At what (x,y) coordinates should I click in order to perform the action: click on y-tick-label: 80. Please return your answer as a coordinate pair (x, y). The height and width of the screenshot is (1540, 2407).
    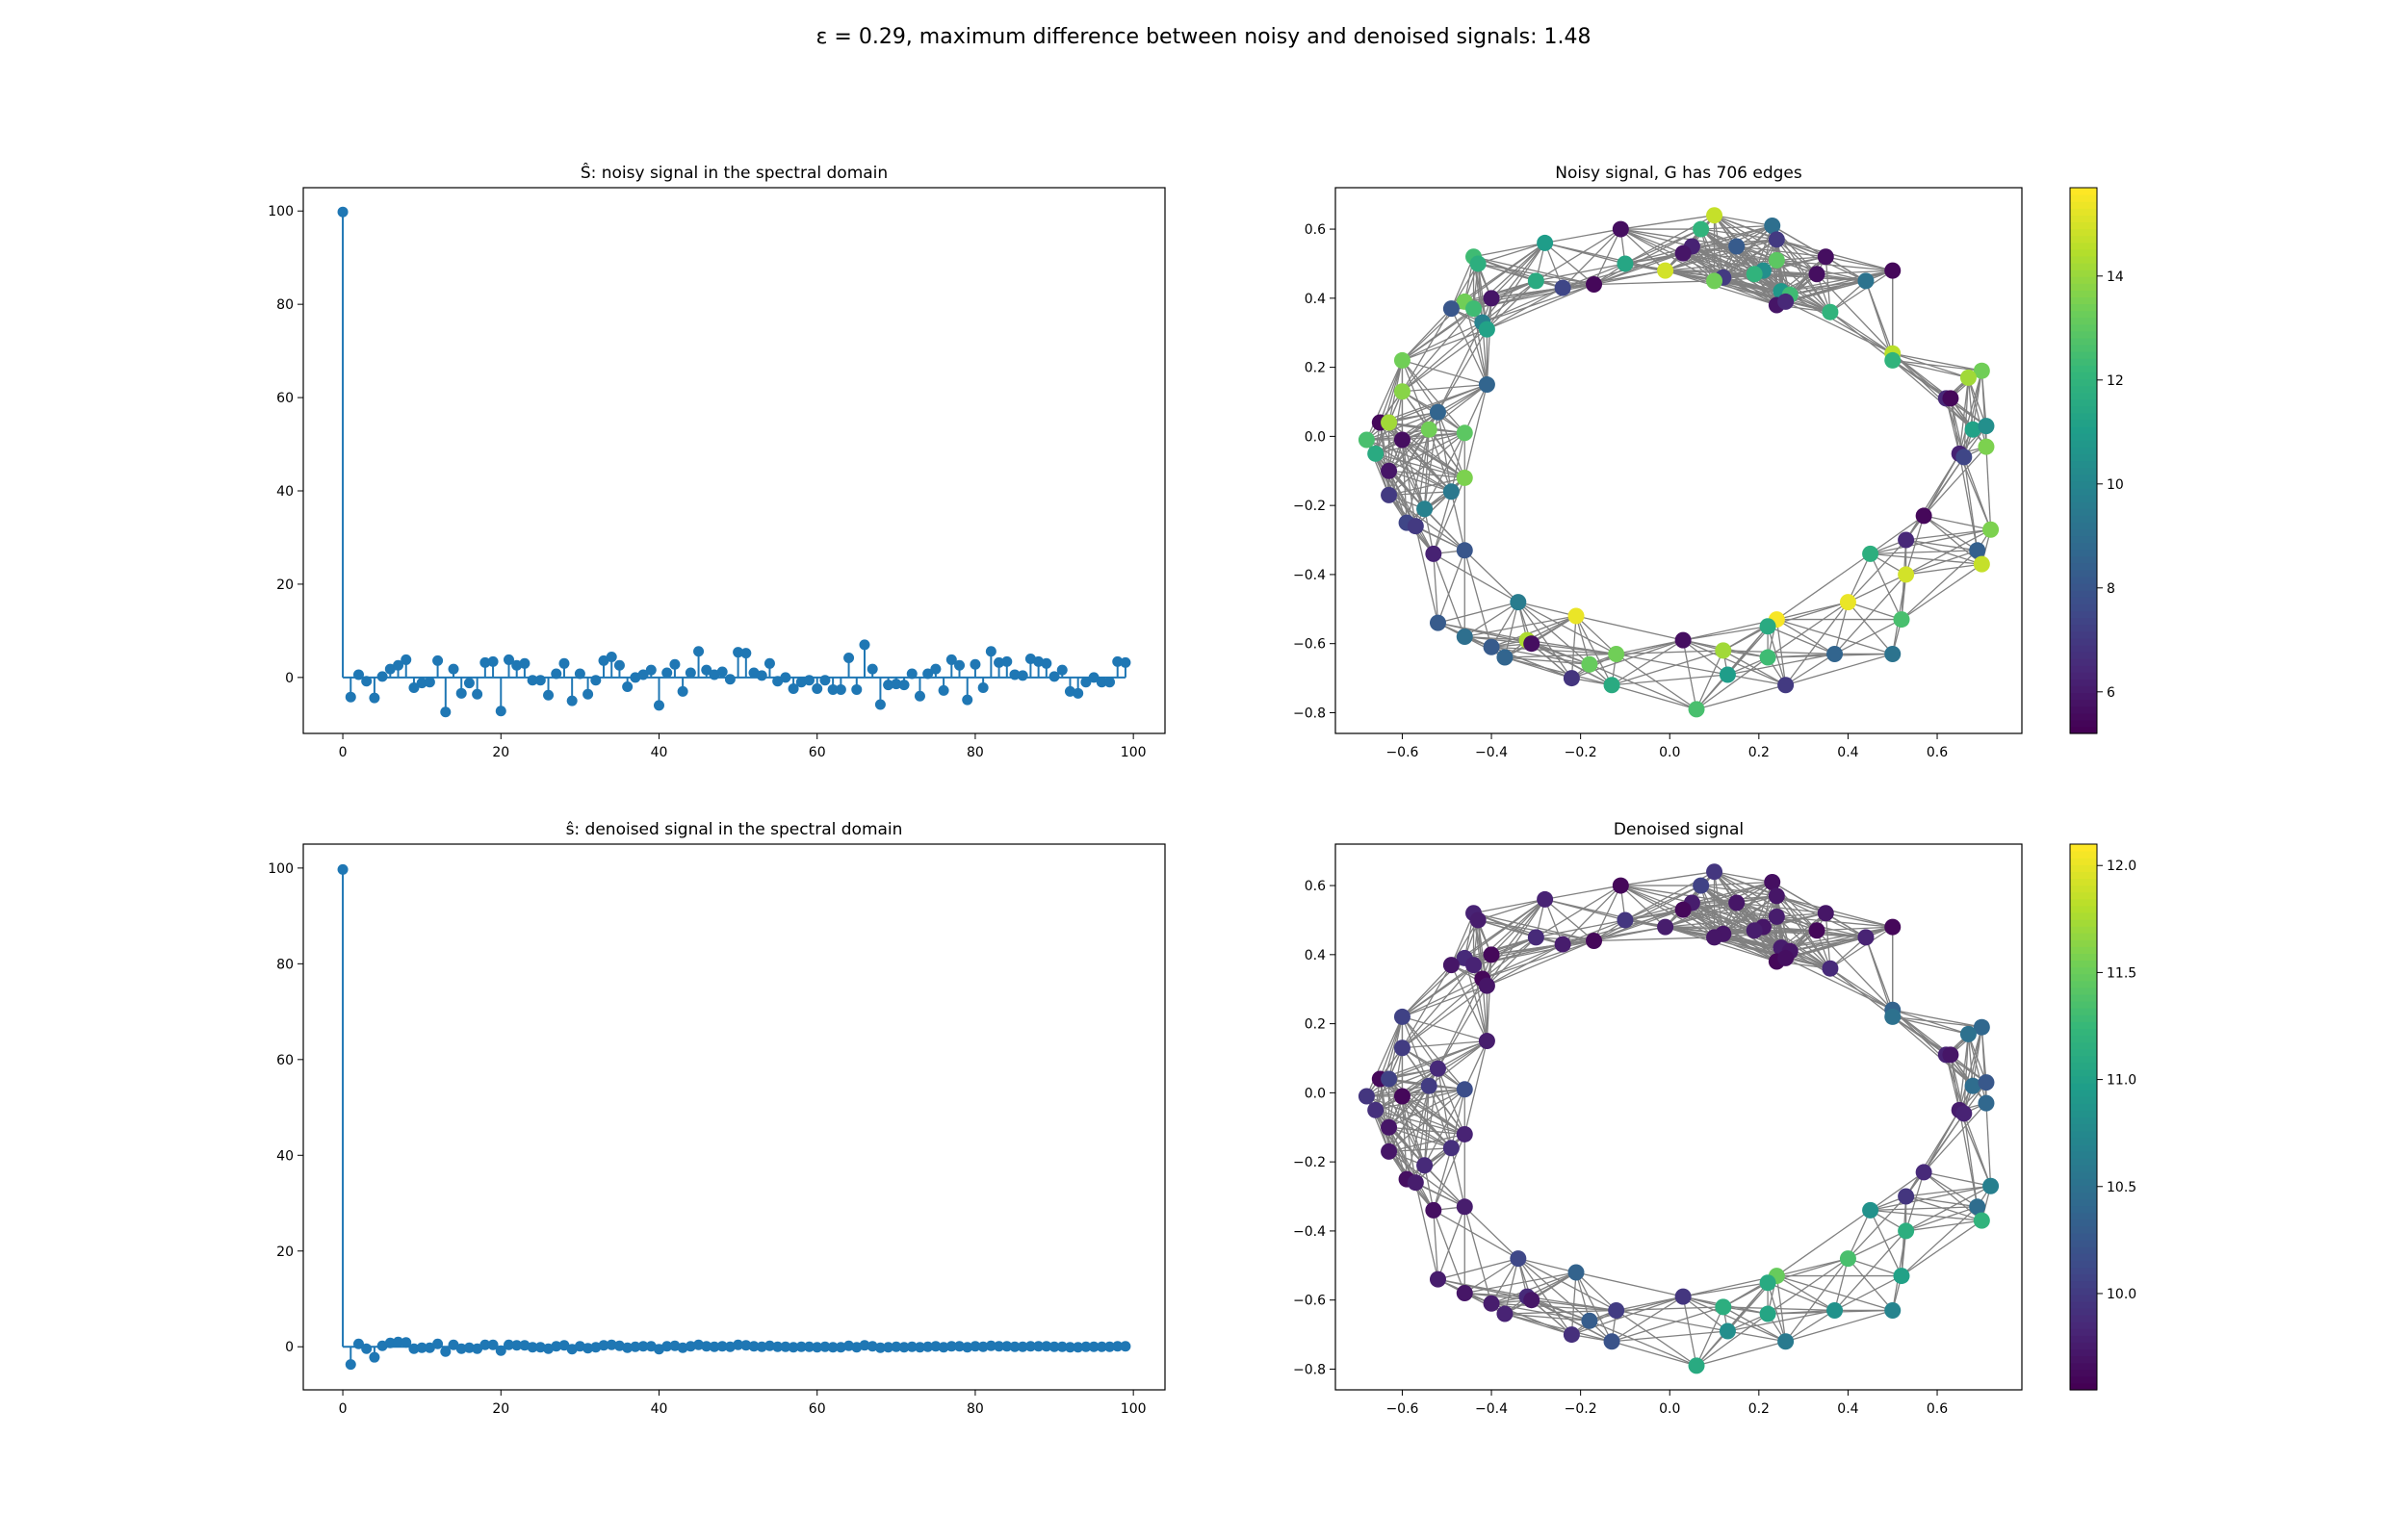
    Looking at the image, I should click on (285, 964).